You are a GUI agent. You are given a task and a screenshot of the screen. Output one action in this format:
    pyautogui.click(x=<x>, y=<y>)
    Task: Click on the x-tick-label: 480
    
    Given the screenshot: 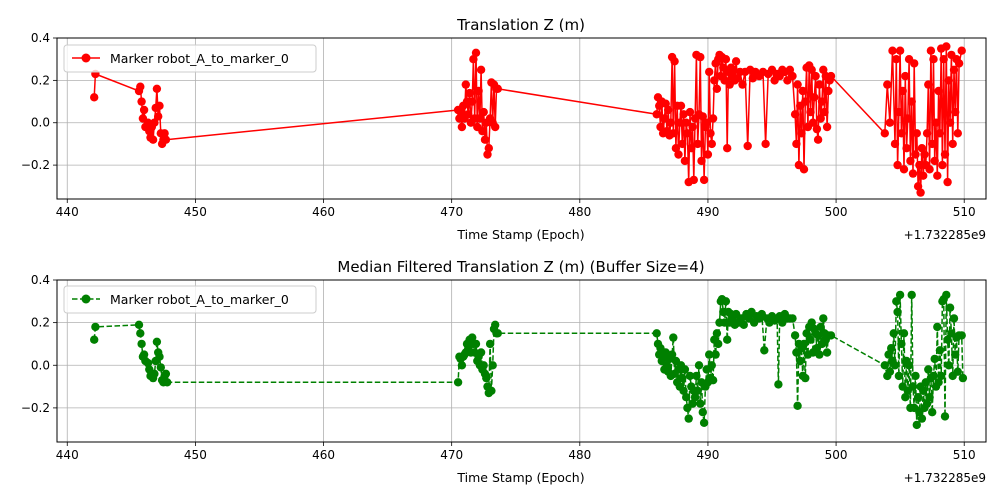 What is the action you would take?
    pyautogui.click(x=579, y=455)
    